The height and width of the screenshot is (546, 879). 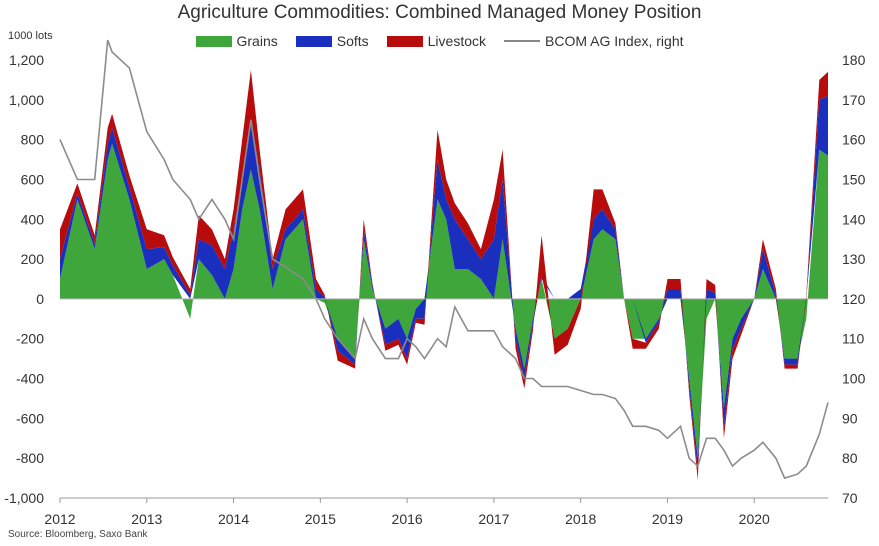 I want to click on x-tick-label: 2019, so click(x=667, y=519).